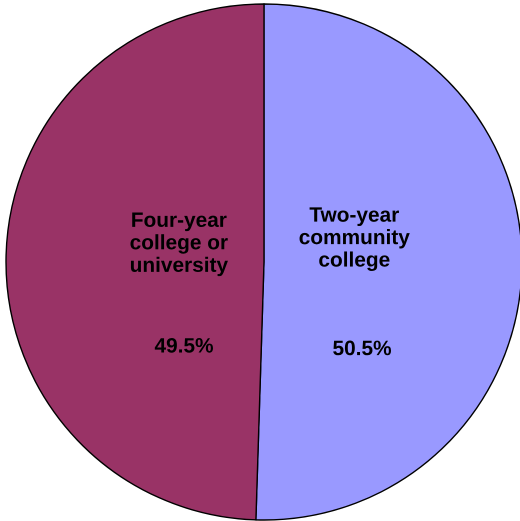  What do you see at coordinates (179, 244) in the screenshot?
I see `slice-label: Four-year college or university` at bounding box center [179, 244].